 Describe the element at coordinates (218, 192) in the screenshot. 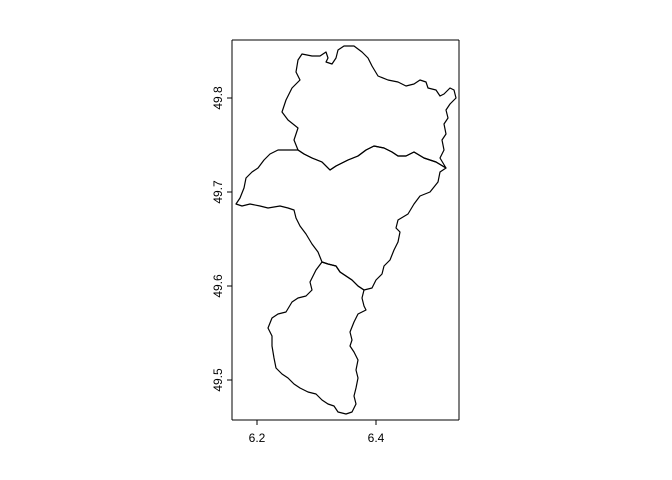

I see `y-tick-label: 49.7` at that location.